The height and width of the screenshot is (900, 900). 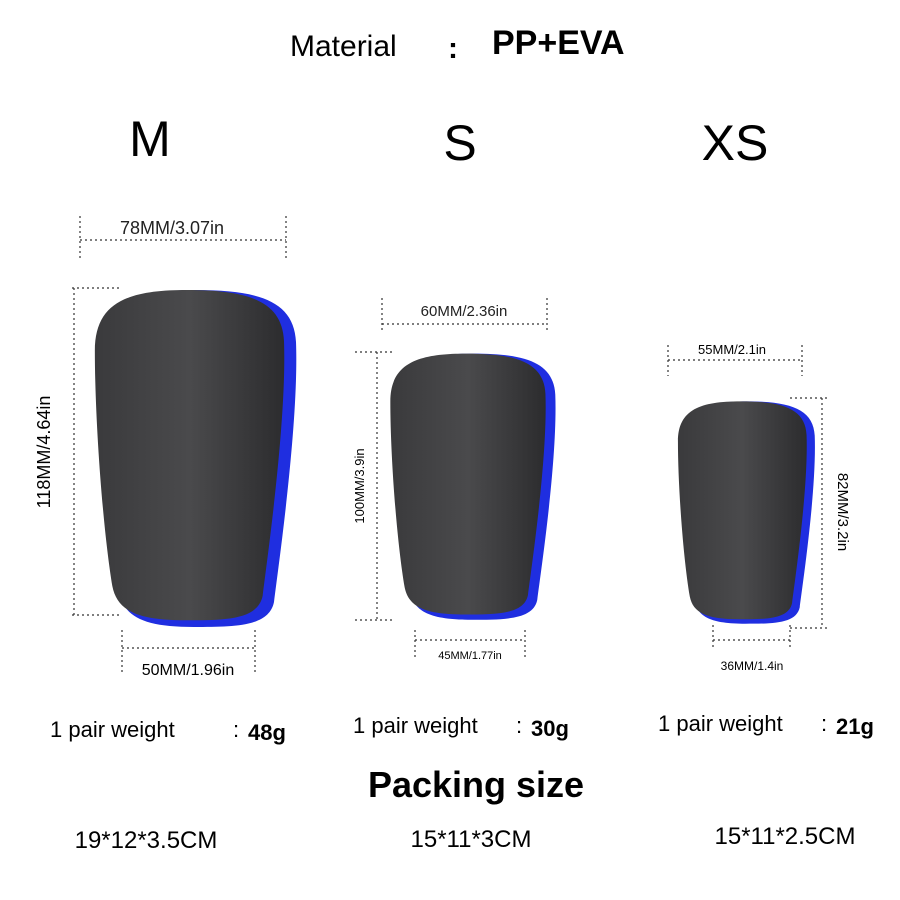 I want to click on weight-value: 48g, so click(x=267, y=732).